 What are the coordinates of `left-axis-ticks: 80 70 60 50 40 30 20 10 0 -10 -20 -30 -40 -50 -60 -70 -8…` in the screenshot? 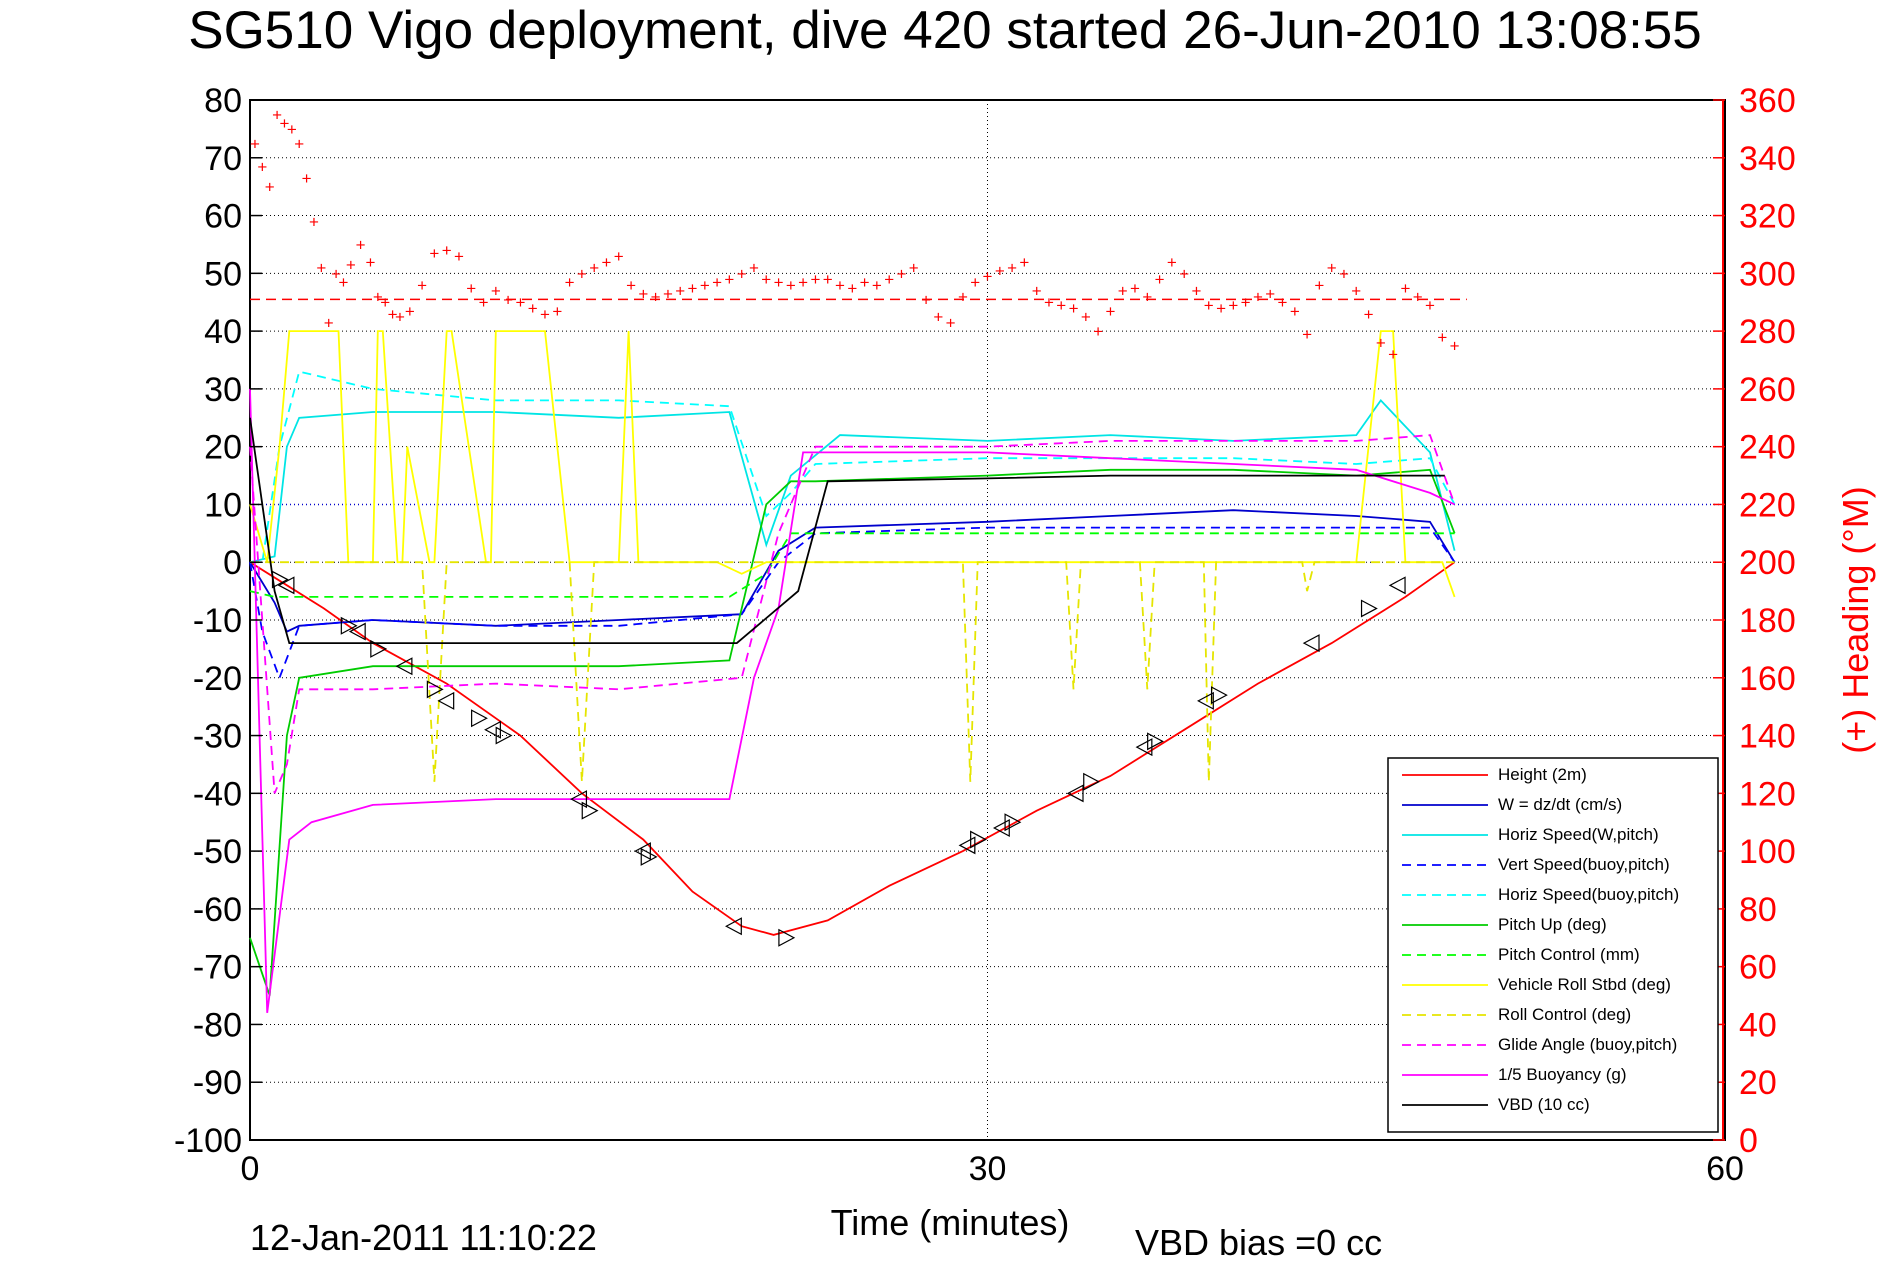 It's located at (218, 621).